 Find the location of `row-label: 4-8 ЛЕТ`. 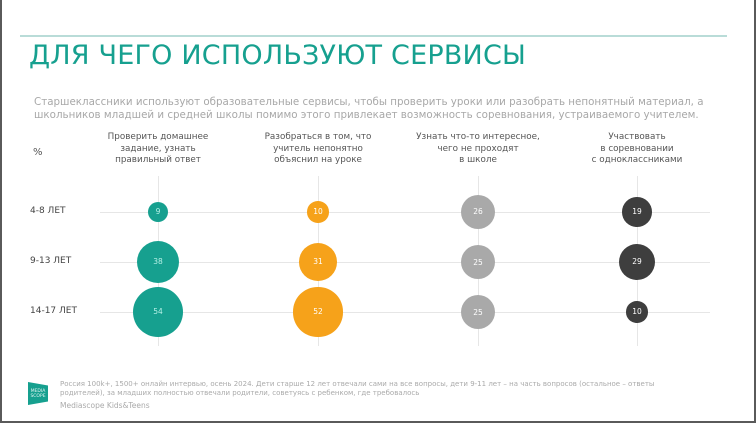

row-label: 4-8 ЛЕТ is located at coordinates (48, 211).